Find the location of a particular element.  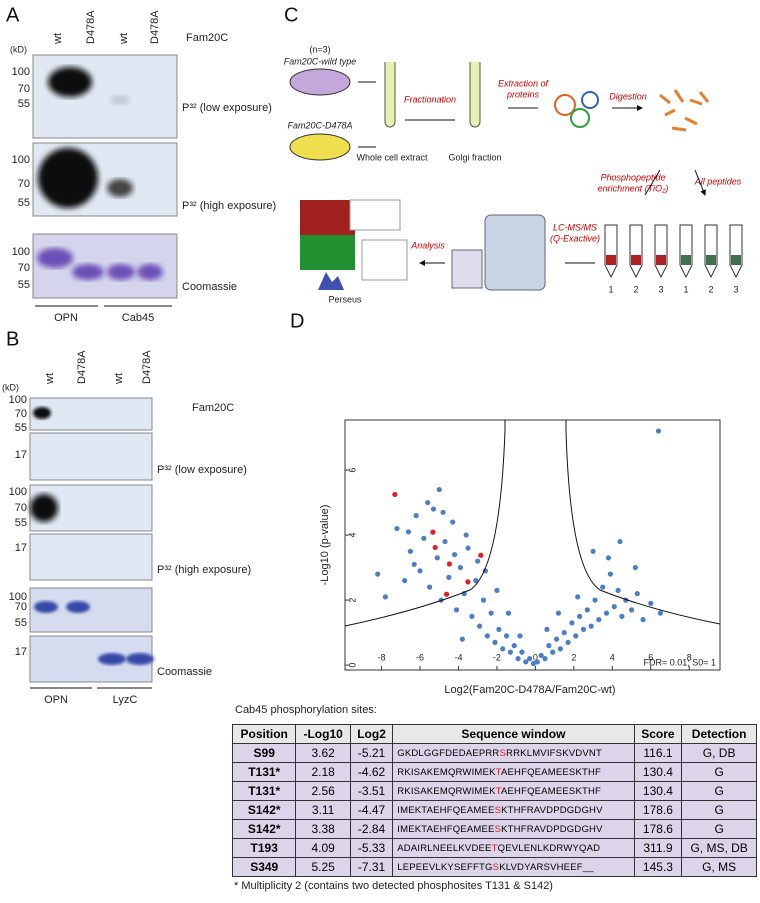

y-tick-label: 0 is located at coordinates (352, 665).